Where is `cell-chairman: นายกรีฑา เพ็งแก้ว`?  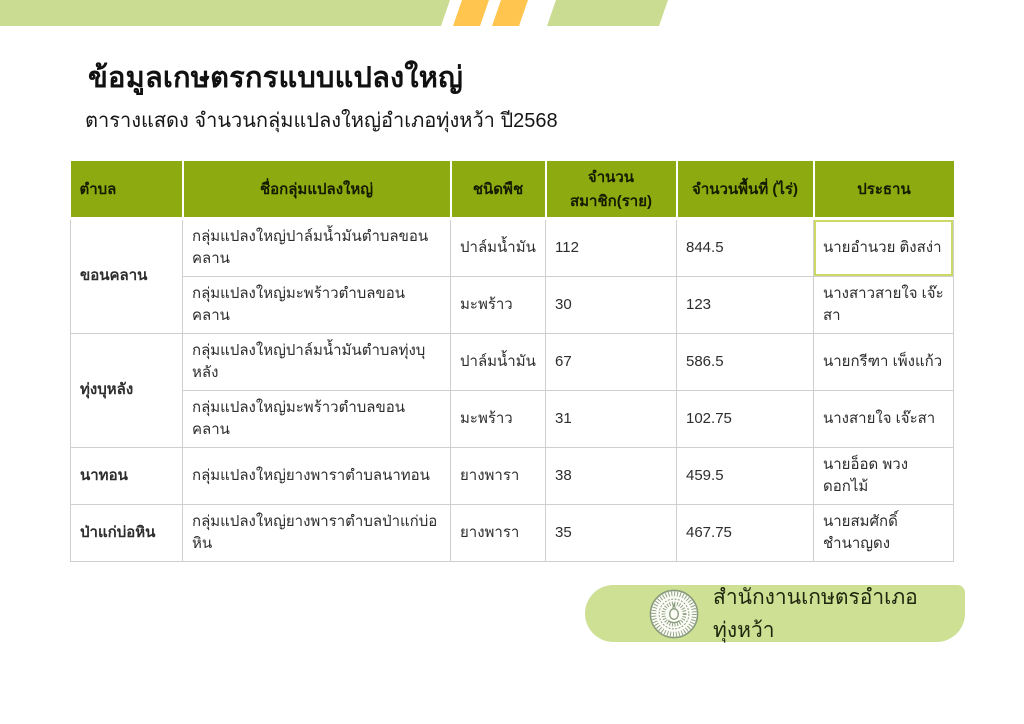
cell-chairman: นายกรีฑา เพ็งแก้ว is located at coordinates (883, 361).